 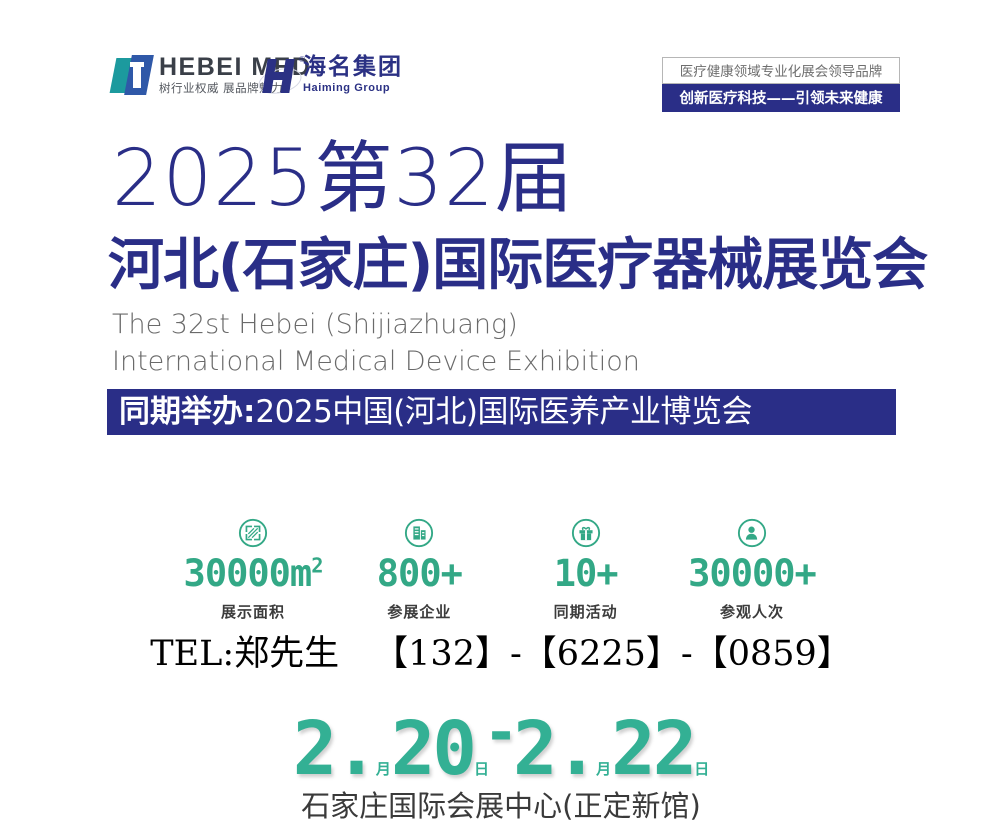 What do you see at coordinates (221, 88) in the screenshot?
I see `hebei-med-name-cn: 树行业权威 展品牌魅力` at bounding box center [221, 88].